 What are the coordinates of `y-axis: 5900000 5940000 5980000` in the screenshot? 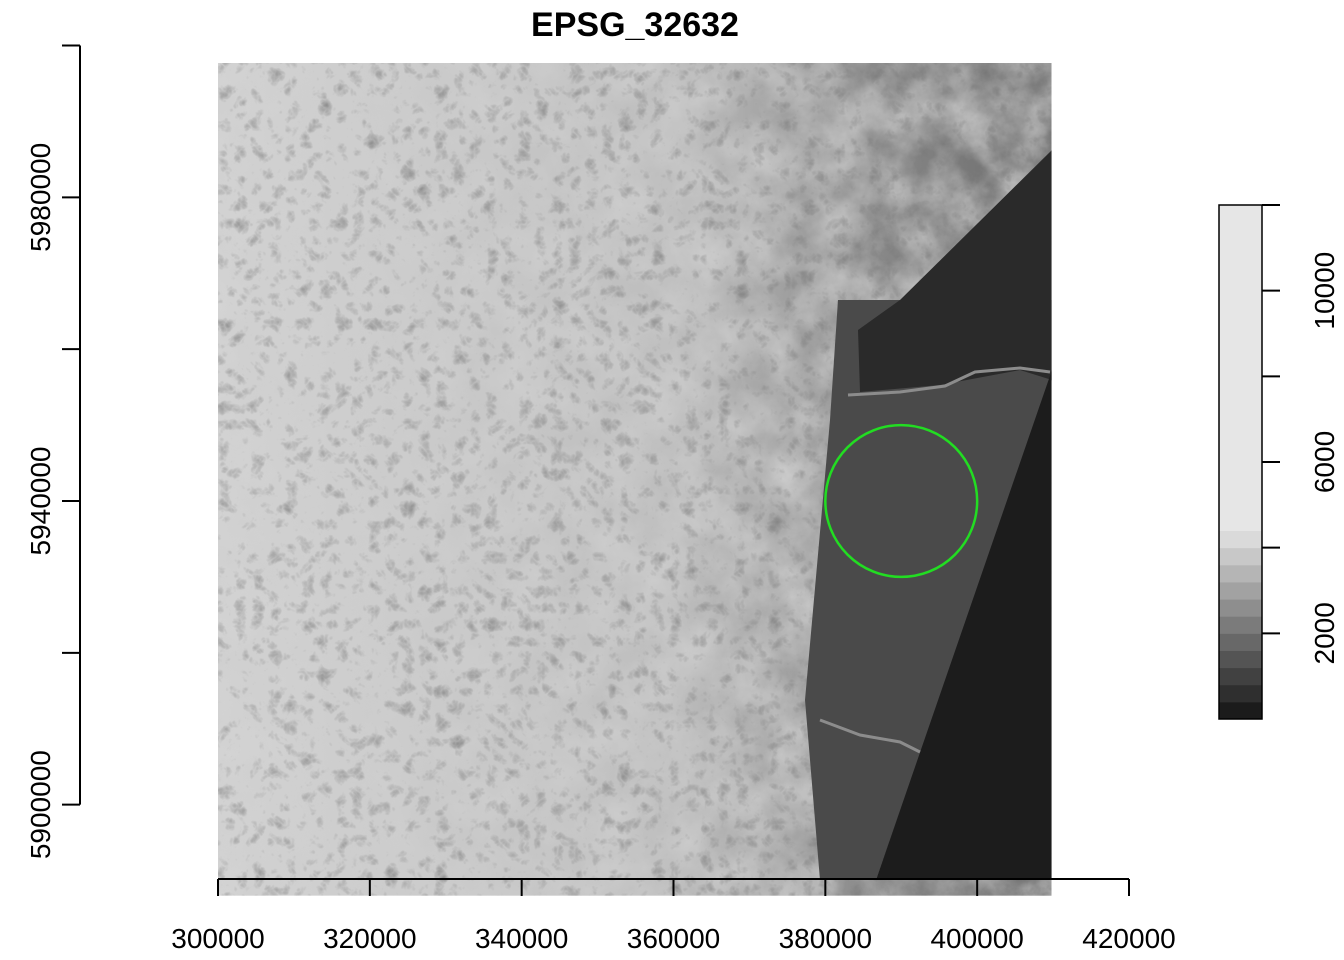 It's located at (53, 451).